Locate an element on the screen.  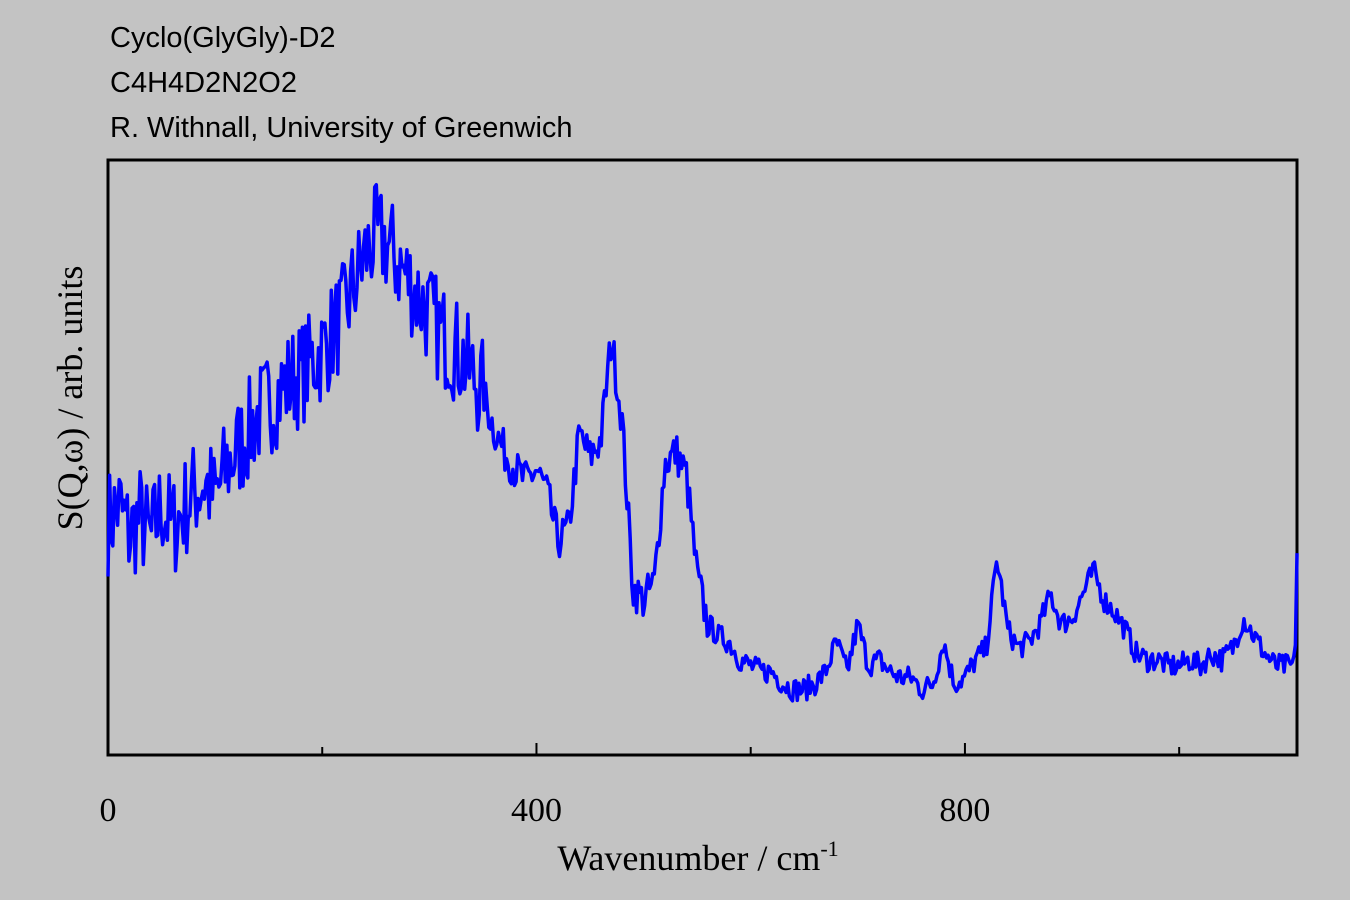
x-axis-title: Wavenumber / cm-1 is located at coordinates (697, 857).